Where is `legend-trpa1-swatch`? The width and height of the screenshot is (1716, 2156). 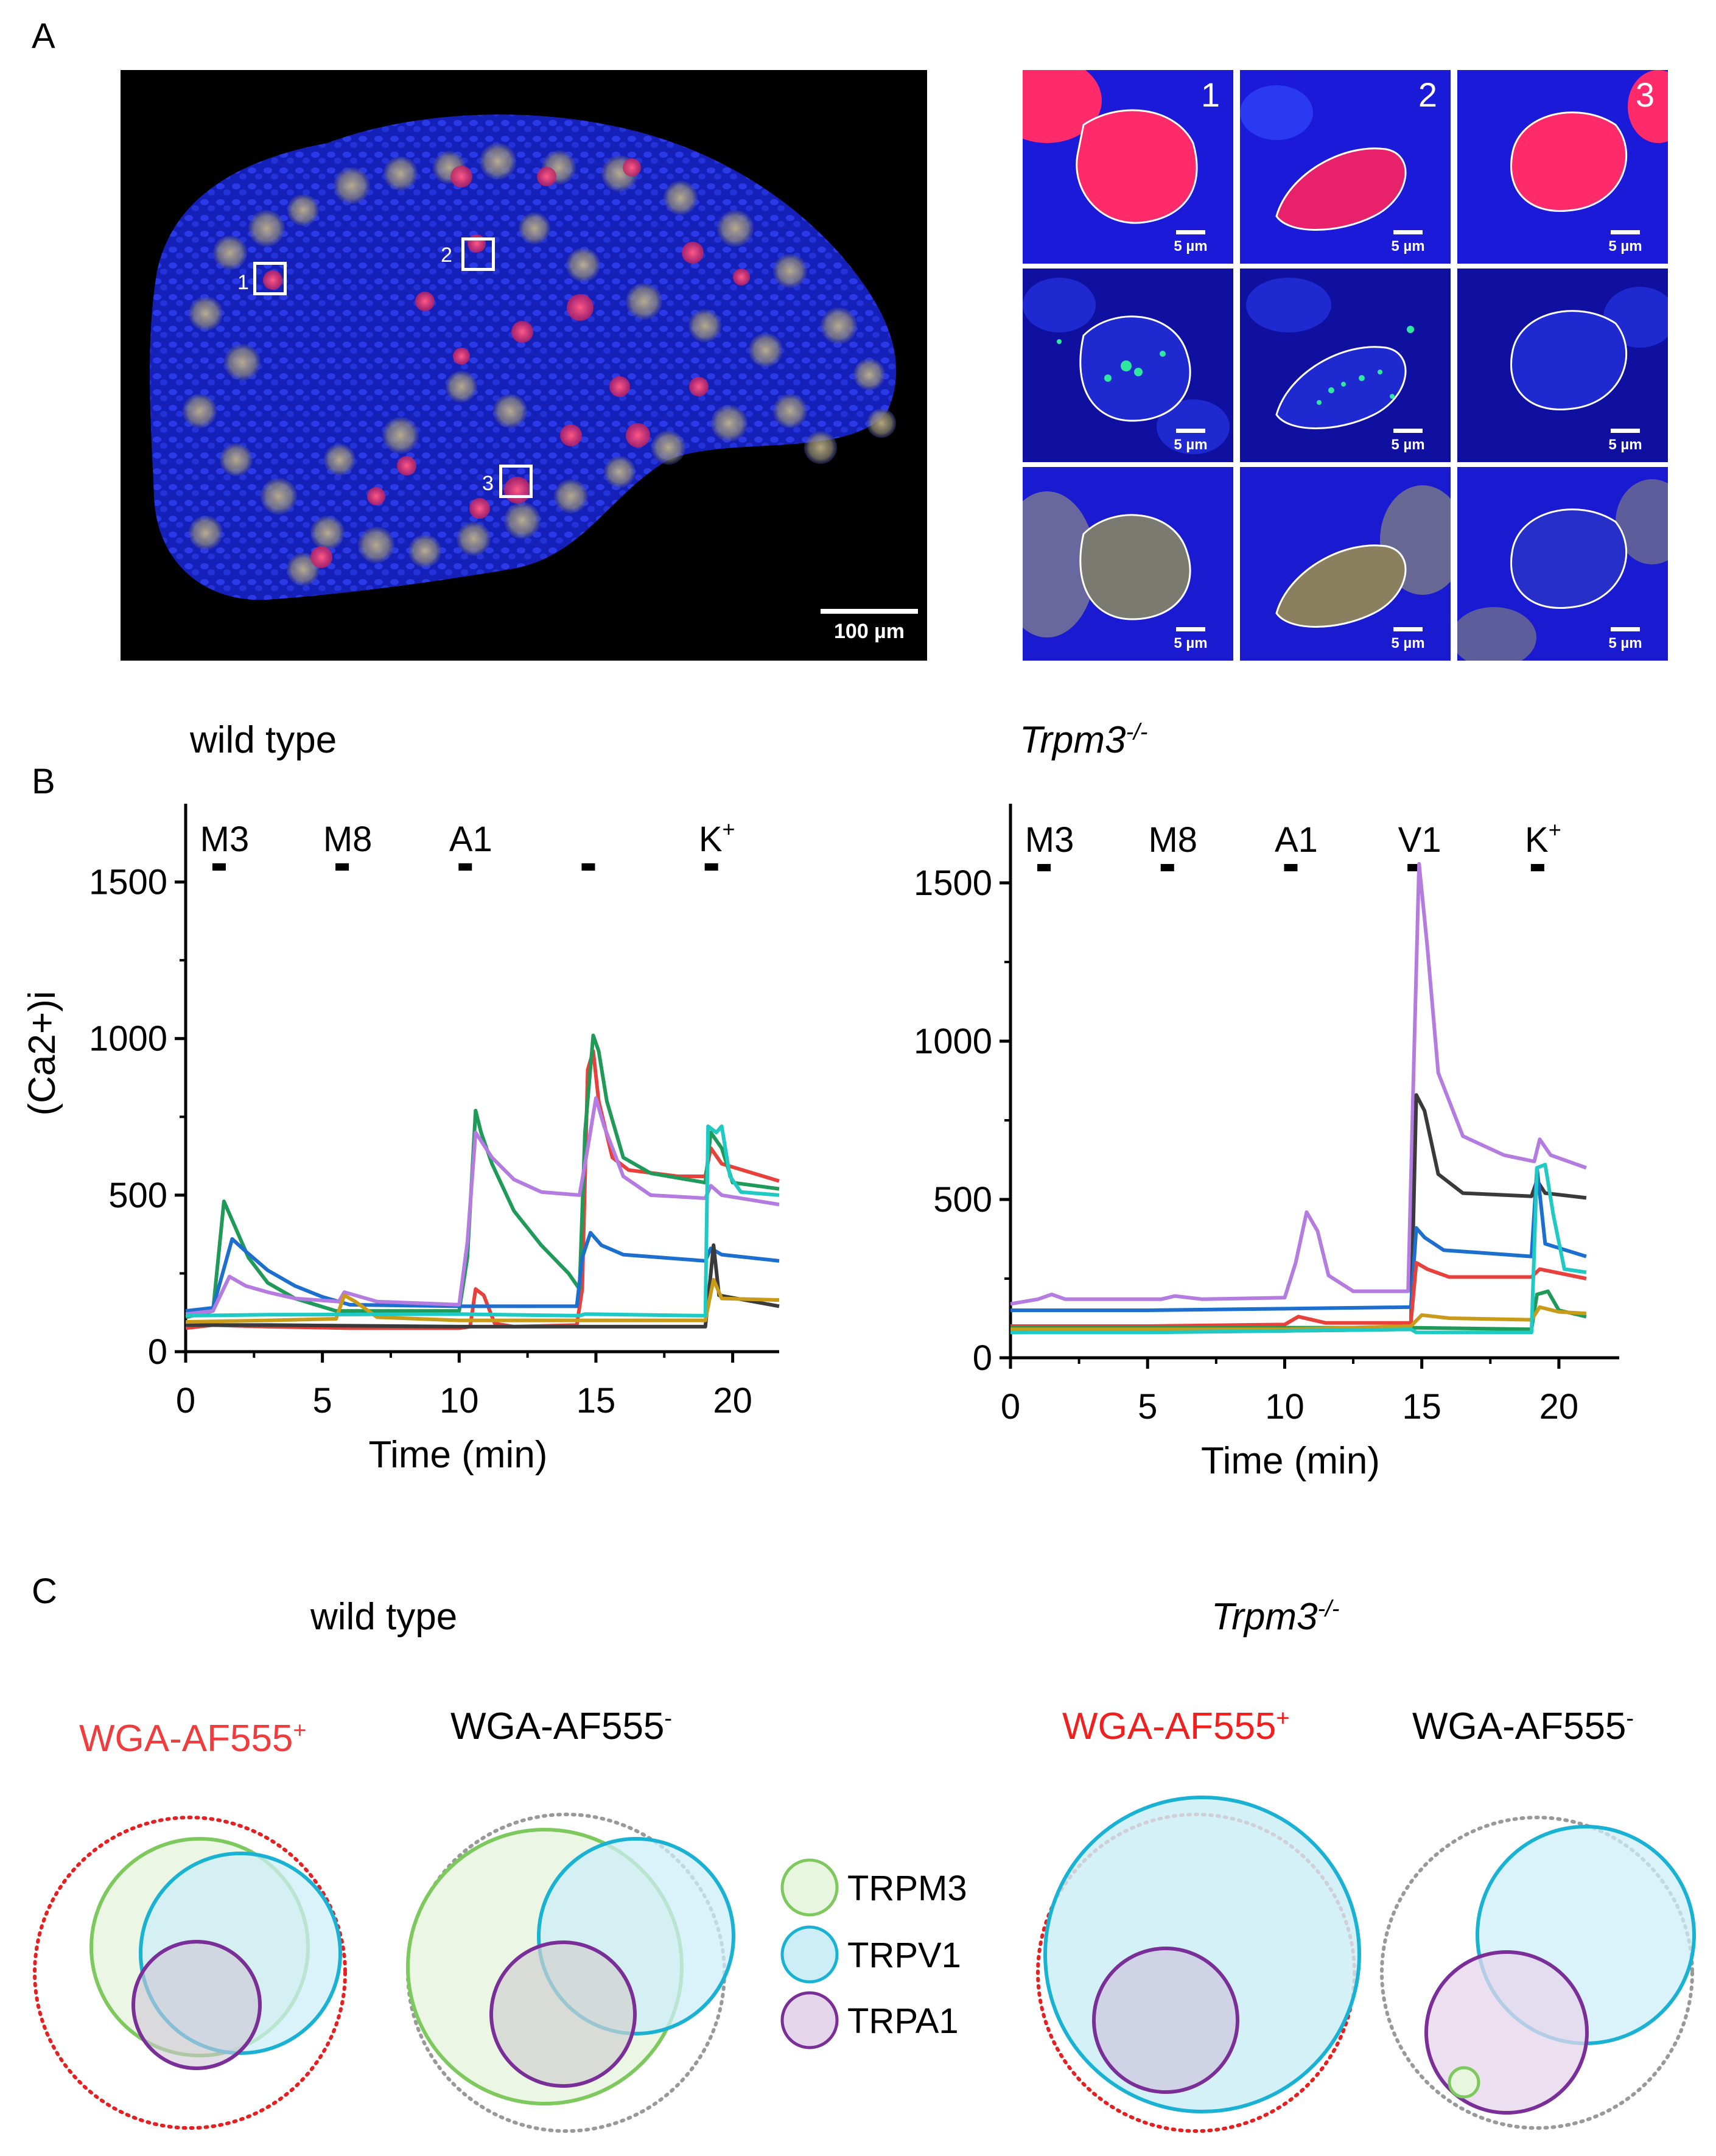
legend-trpa1-swatch is located at coordinates (810, 2020).